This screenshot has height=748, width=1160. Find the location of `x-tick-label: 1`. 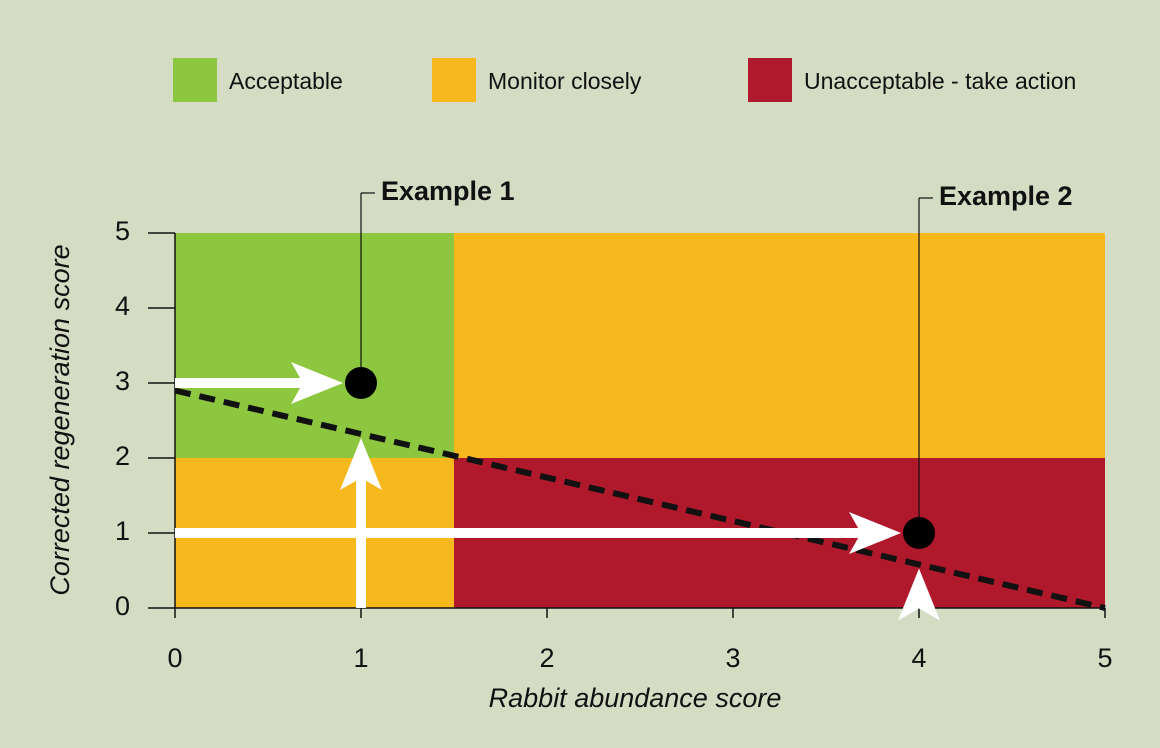

x-tick-label: 1 is located at coordinates (360, 658).